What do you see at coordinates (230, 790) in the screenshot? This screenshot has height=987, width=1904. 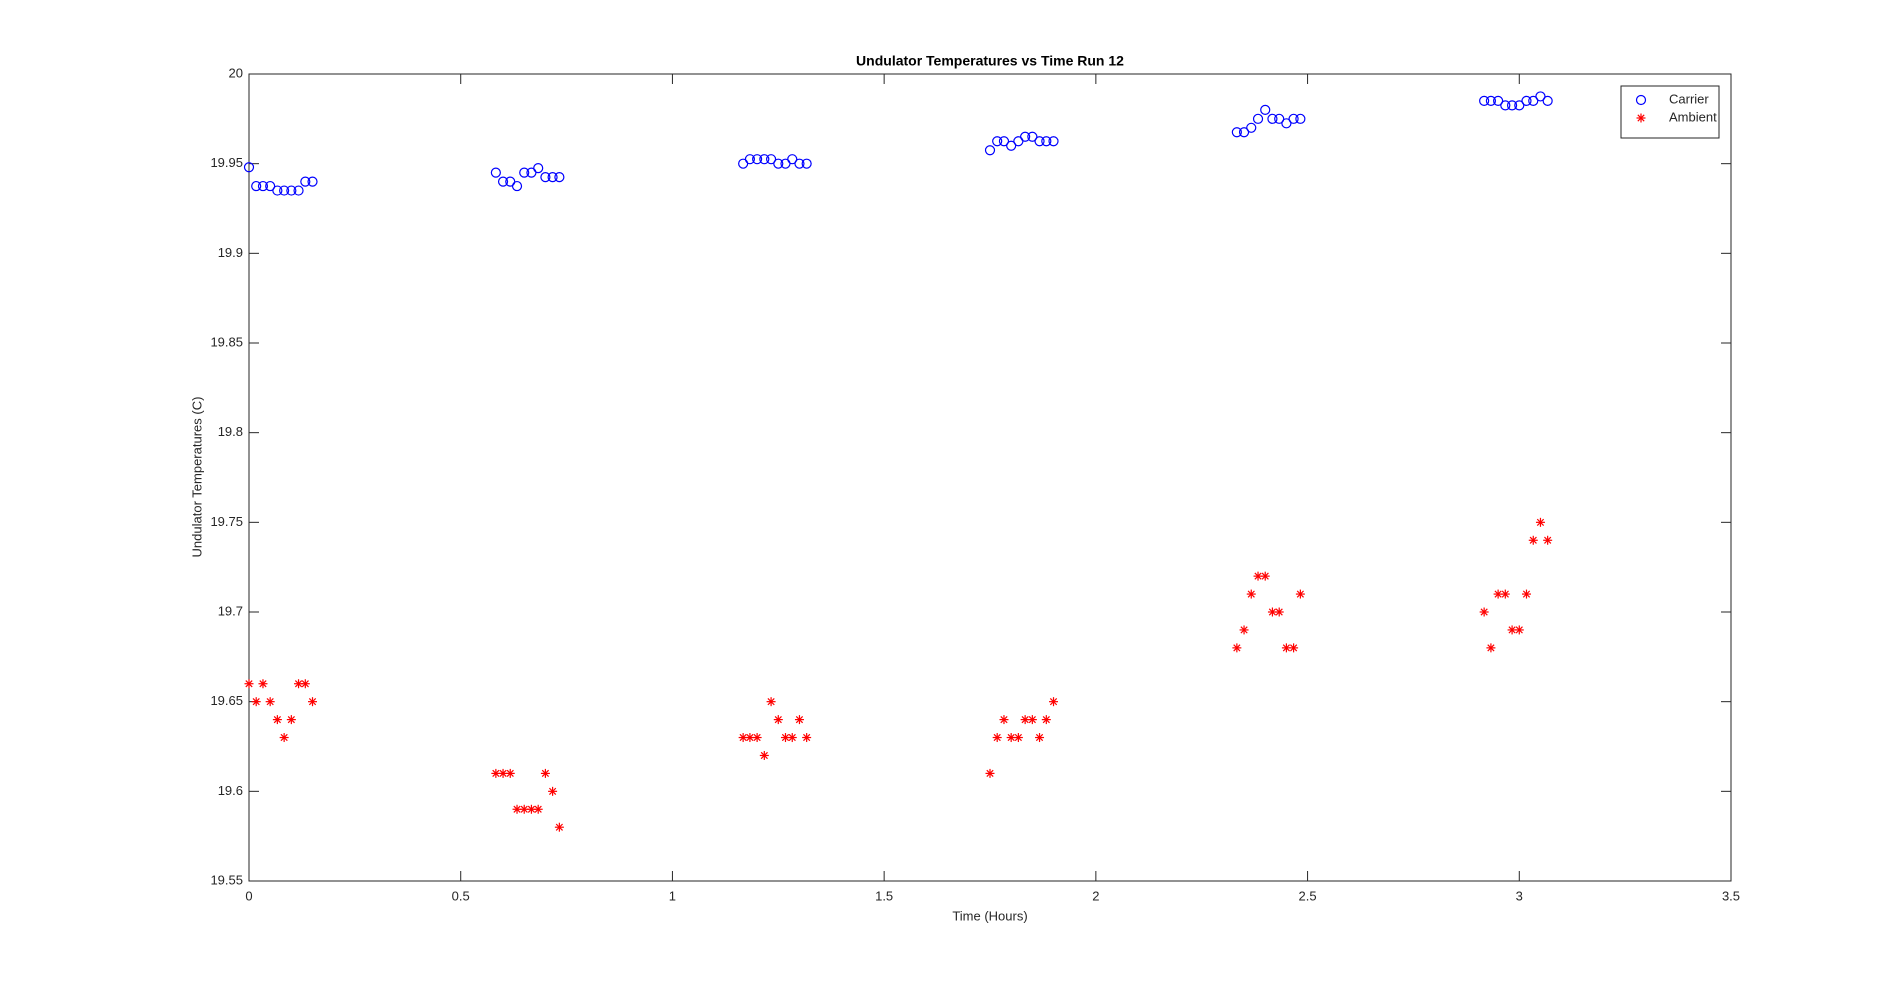 I see `y-tick-label: 19.6` at bounding box center [230, 790].